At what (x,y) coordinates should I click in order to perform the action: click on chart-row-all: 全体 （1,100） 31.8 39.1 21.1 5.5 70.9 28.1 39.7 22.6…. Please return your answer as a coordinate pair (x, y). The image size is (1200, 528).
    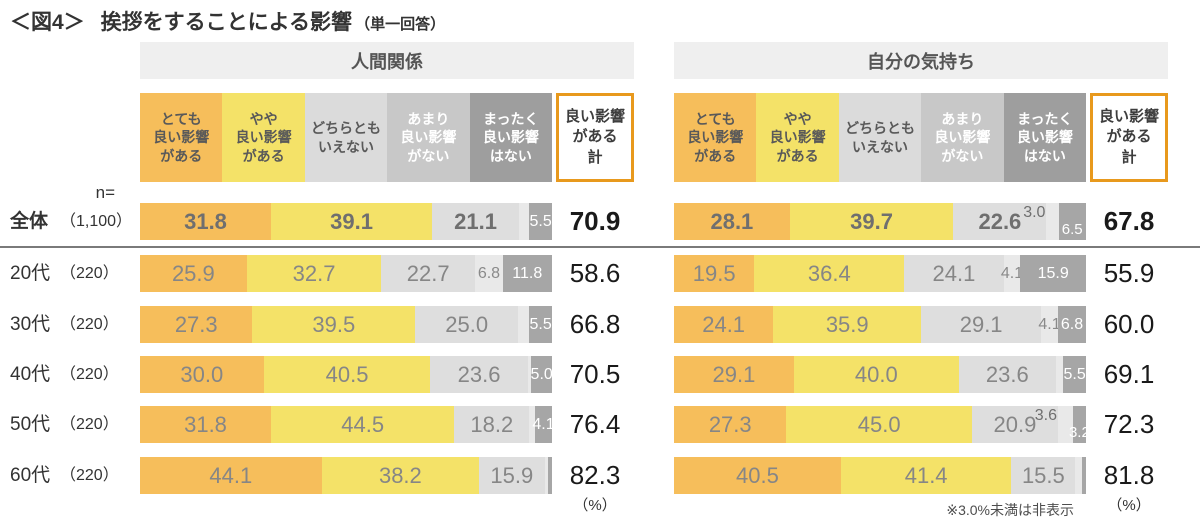
    Looking at the image, I should click on (600, 221).